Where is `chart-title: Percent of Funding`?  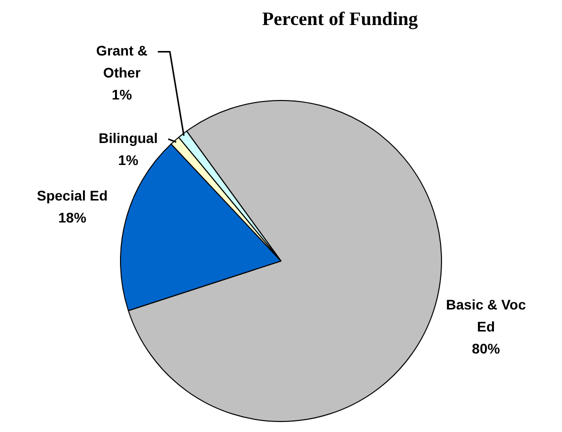 chart-title: Percent of Funding is located at coordinates (340, 19).